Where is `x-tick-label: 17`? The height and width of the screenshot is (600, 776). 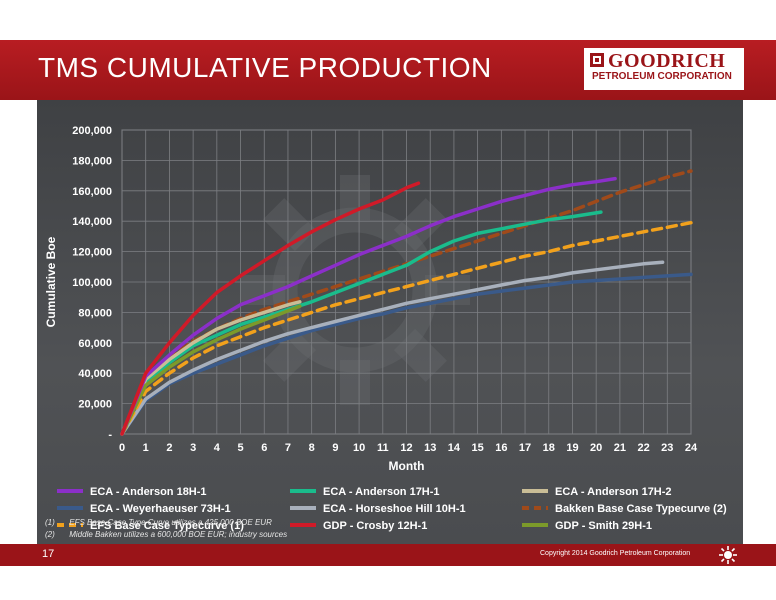 x-tick-label: 17 is located at coordinates (525, 448).